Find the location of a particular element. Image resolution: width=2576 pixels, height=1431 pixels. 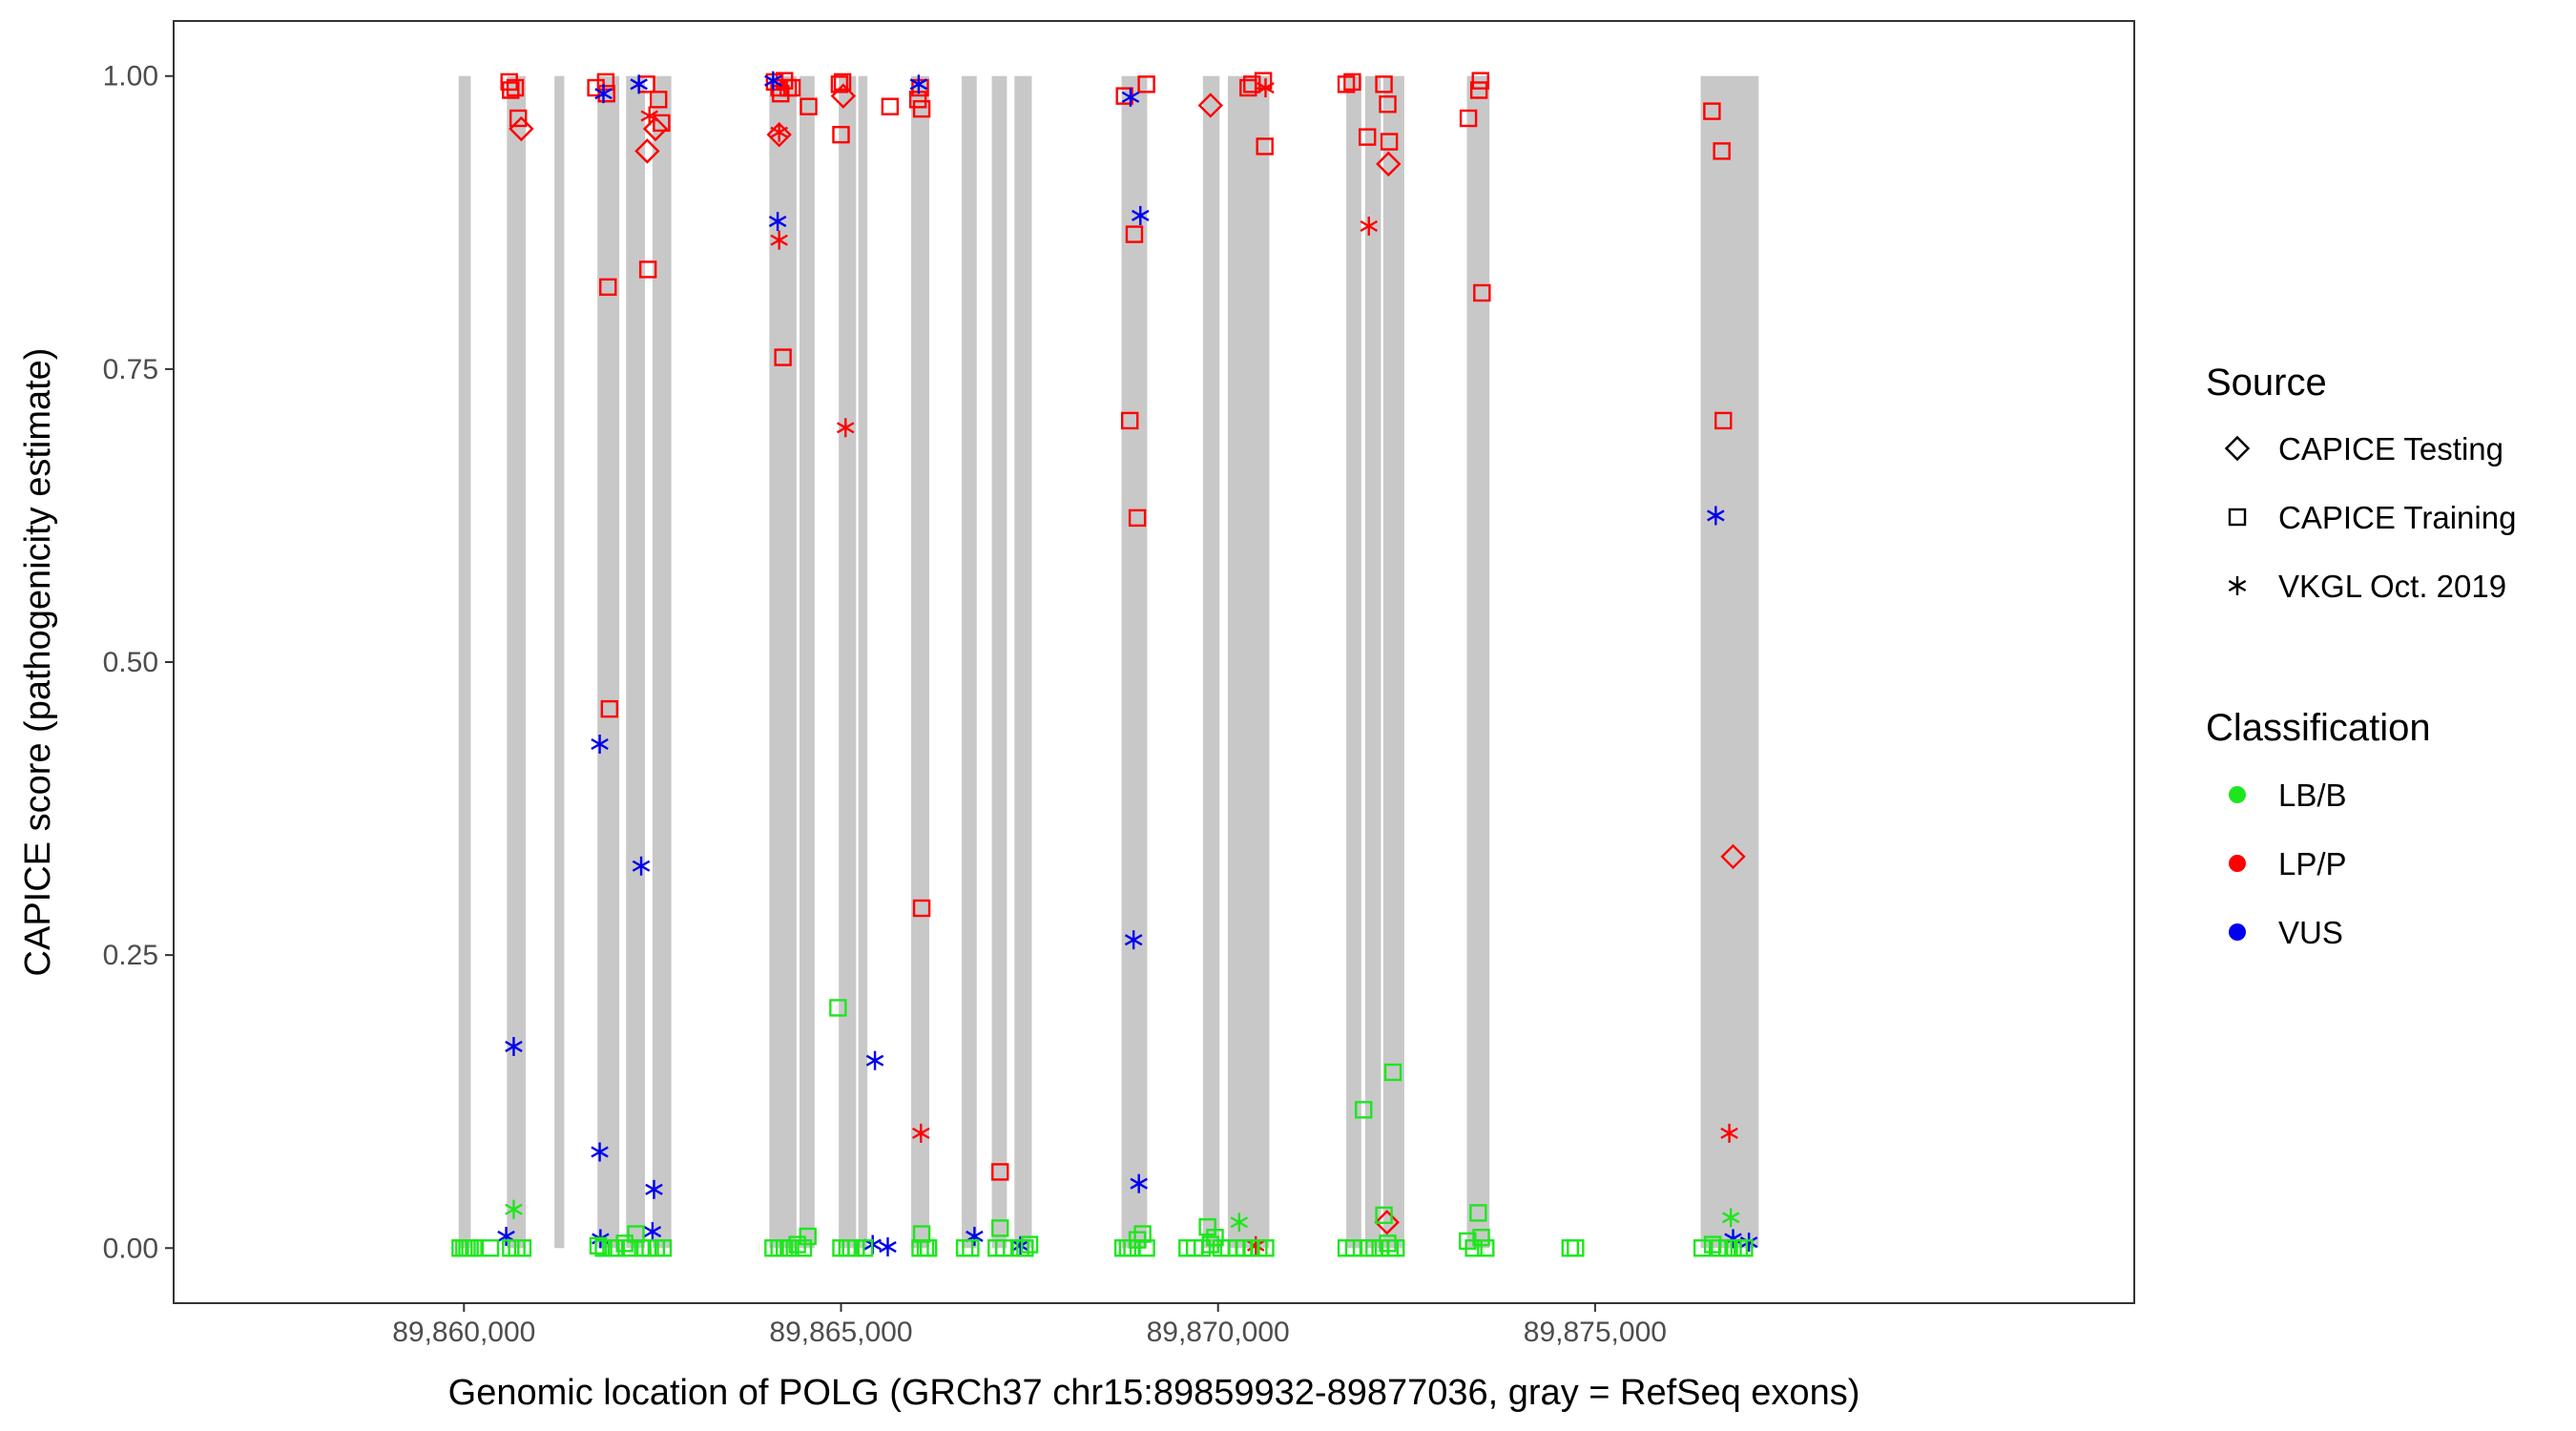

legend-class: Classification LB/B LP/P VUS is located at coordinates (2318, 828).